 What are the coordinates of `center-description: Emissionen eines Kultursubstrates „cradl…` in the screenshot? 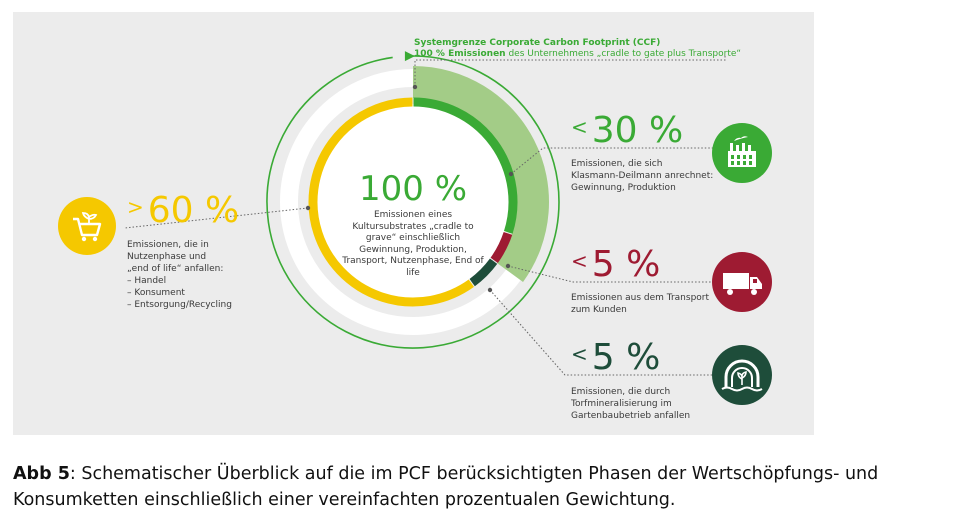 It's located at (413, 244).